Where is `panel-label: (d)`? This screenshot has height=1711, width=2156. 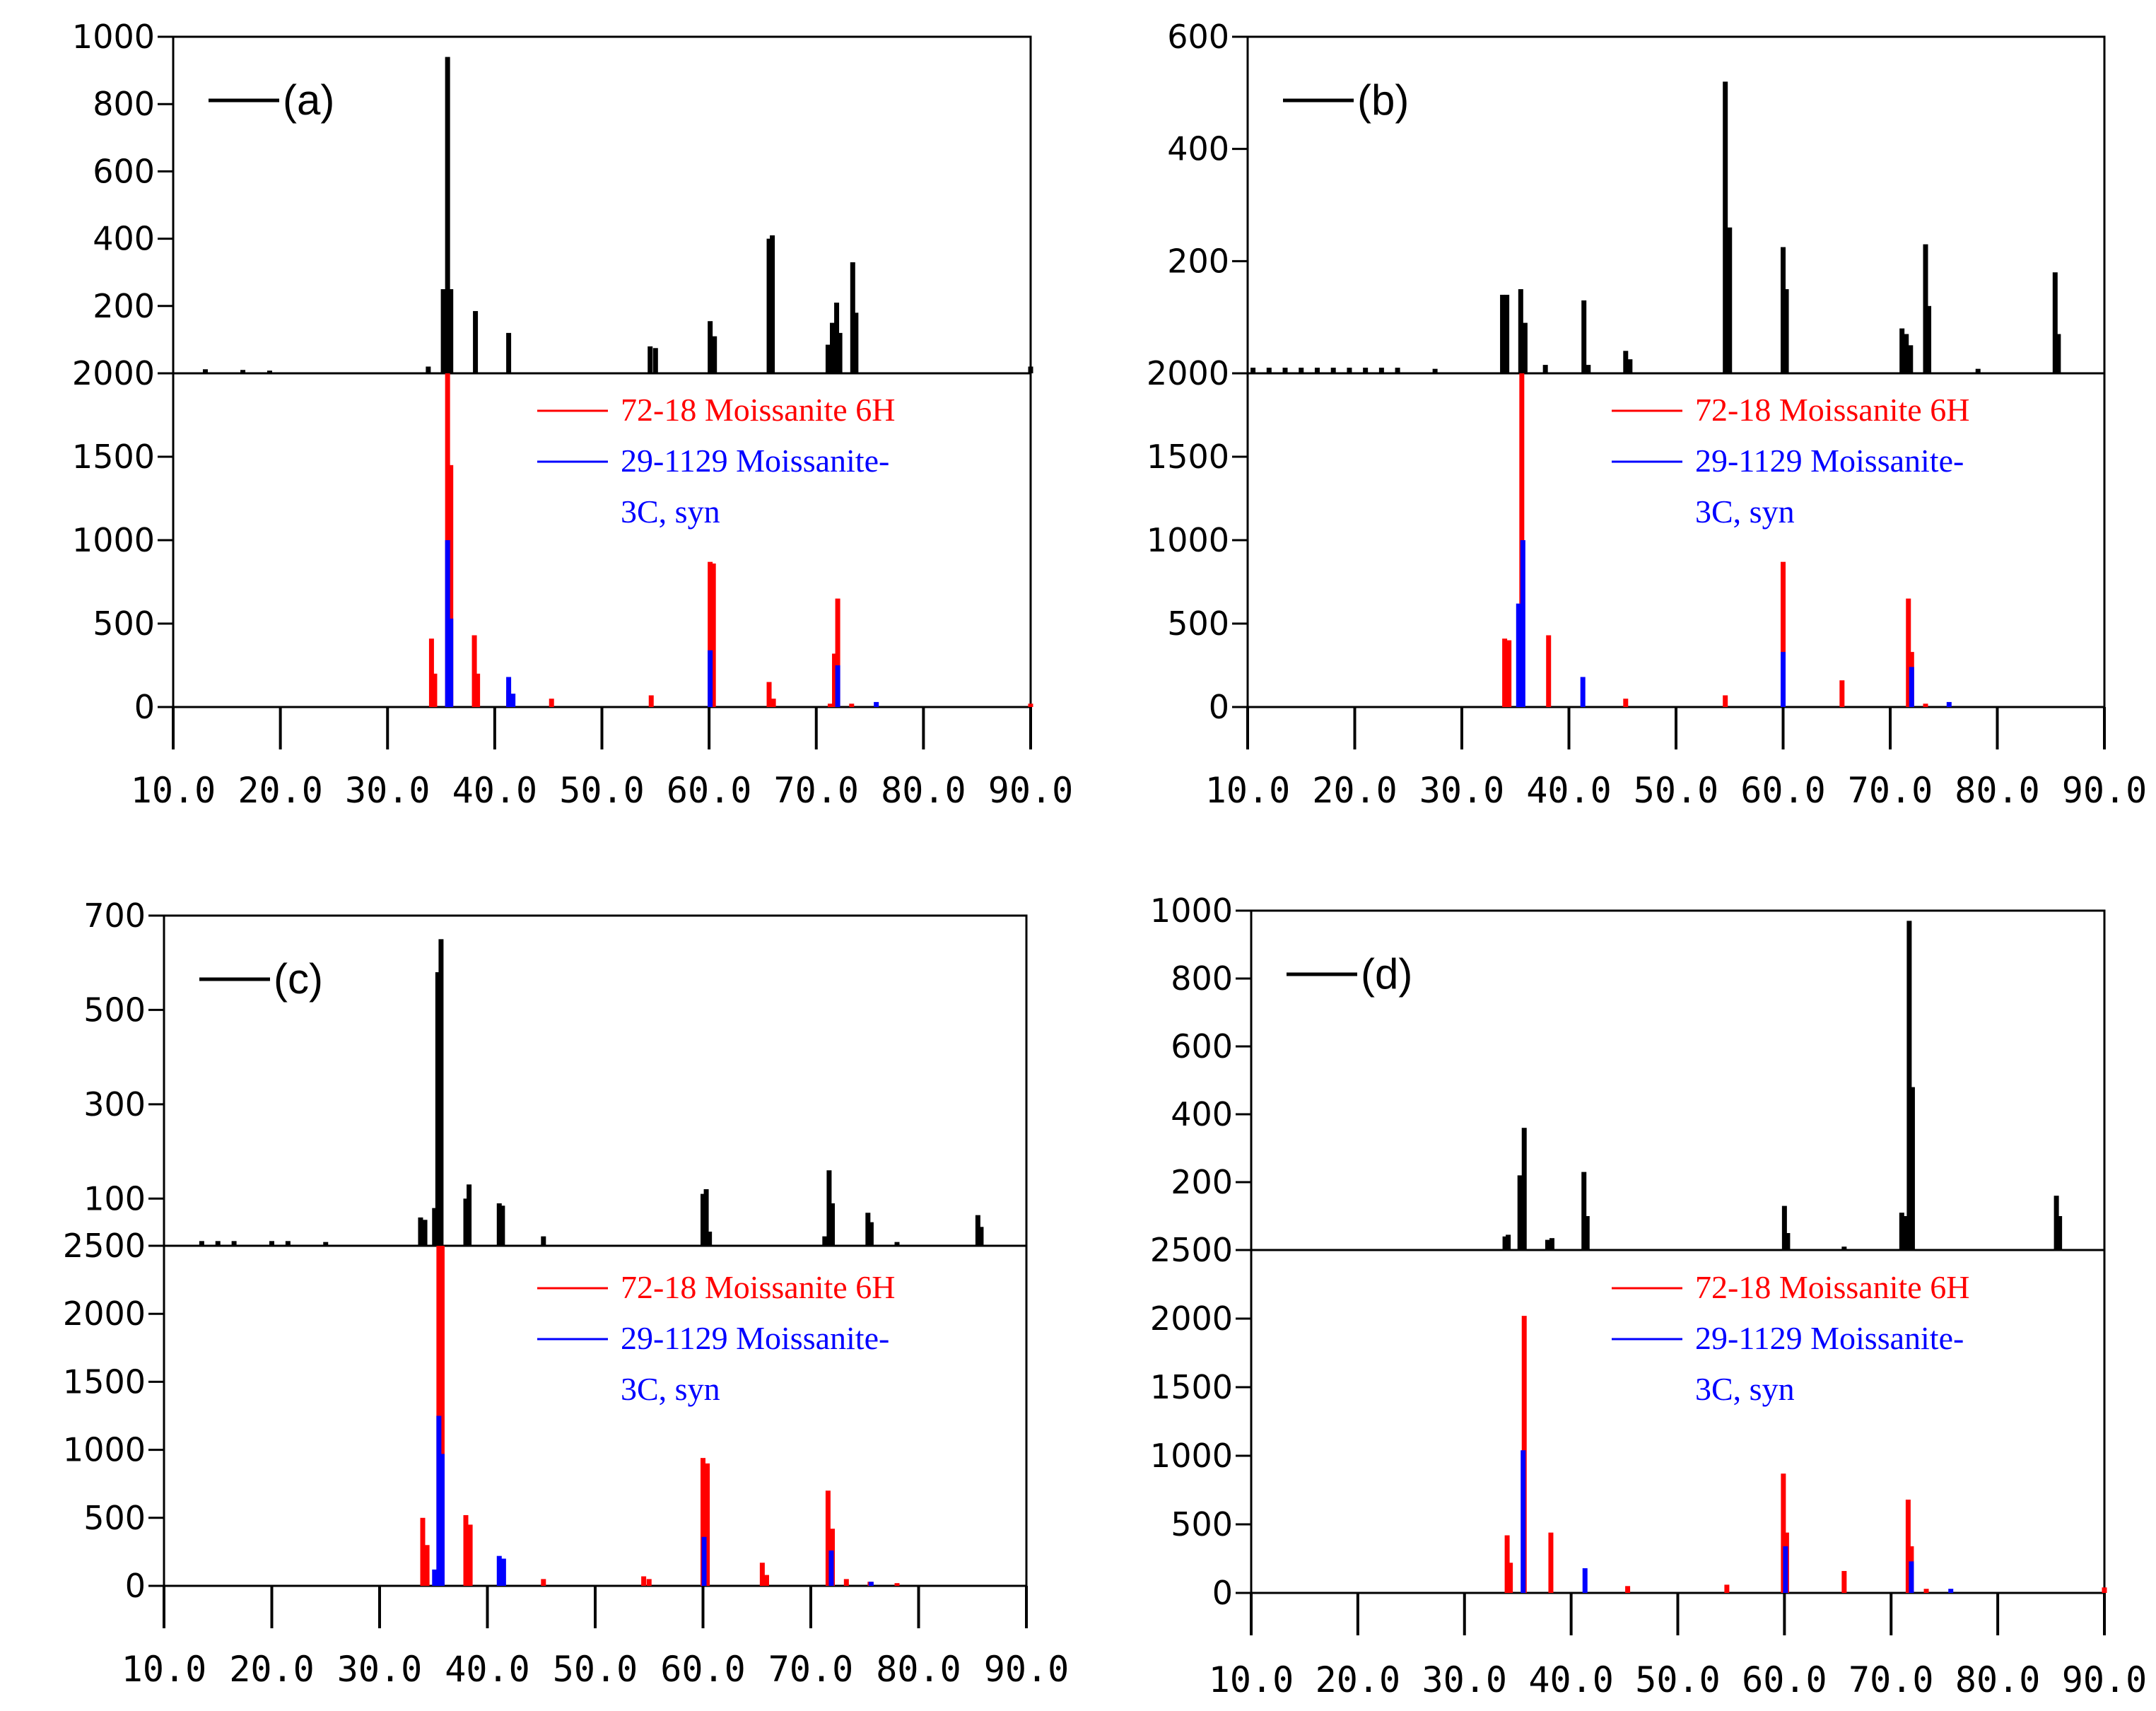
panel-label: (d) is located at coordinates (1387, 974).